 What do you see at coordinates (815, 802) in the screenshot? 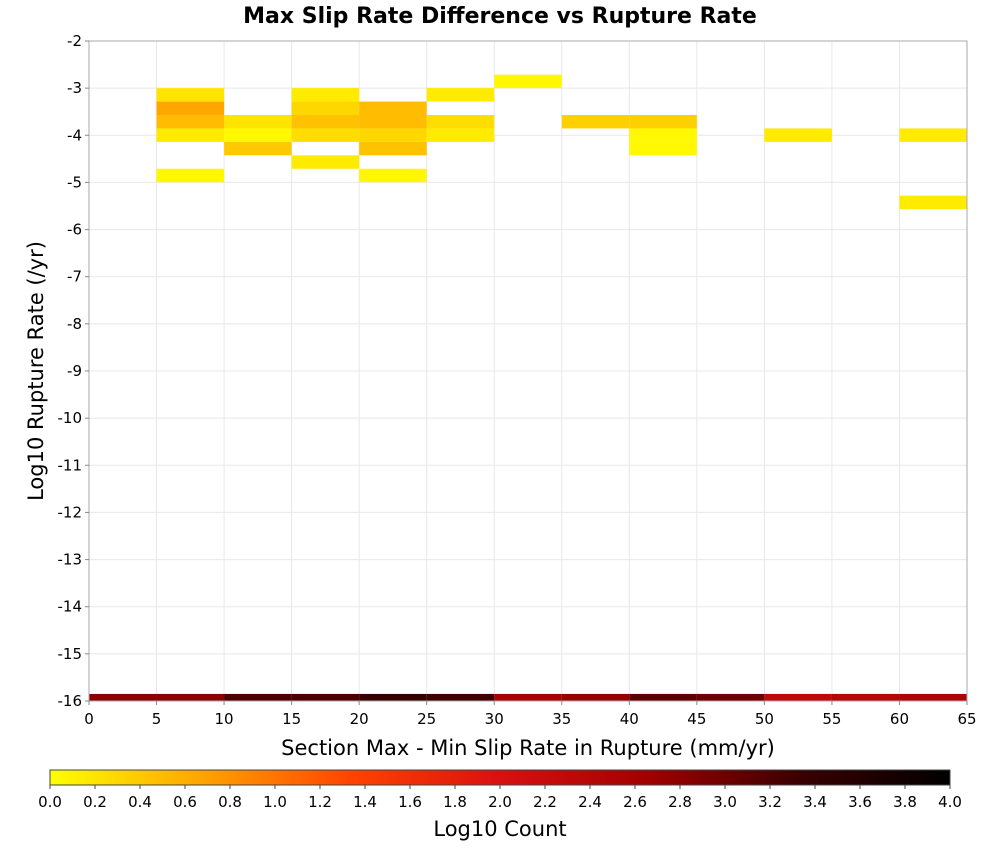
I see `colorbar-tick-label: 3.4` at bounding box center [815, 802].